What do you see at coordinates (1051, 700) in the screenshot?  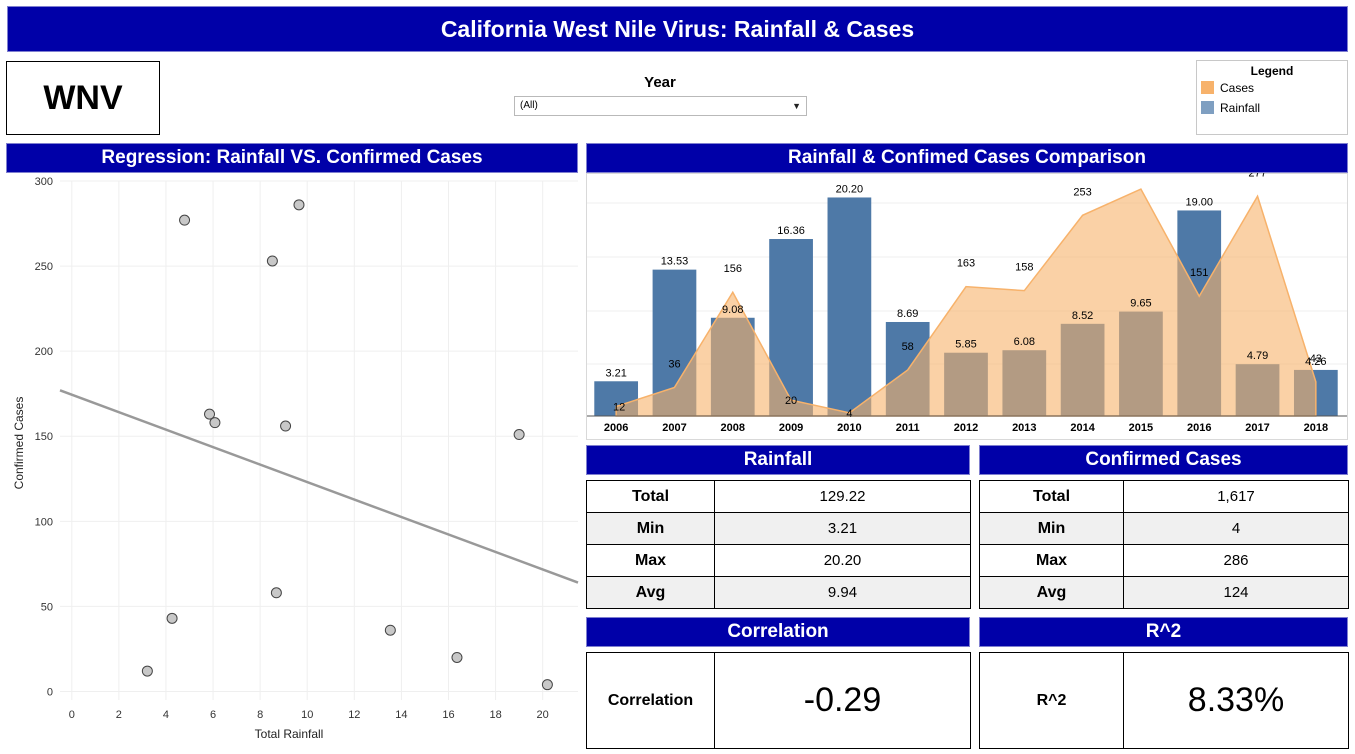 I see `r2-label: R^2` at bounding box center [1051, 700].